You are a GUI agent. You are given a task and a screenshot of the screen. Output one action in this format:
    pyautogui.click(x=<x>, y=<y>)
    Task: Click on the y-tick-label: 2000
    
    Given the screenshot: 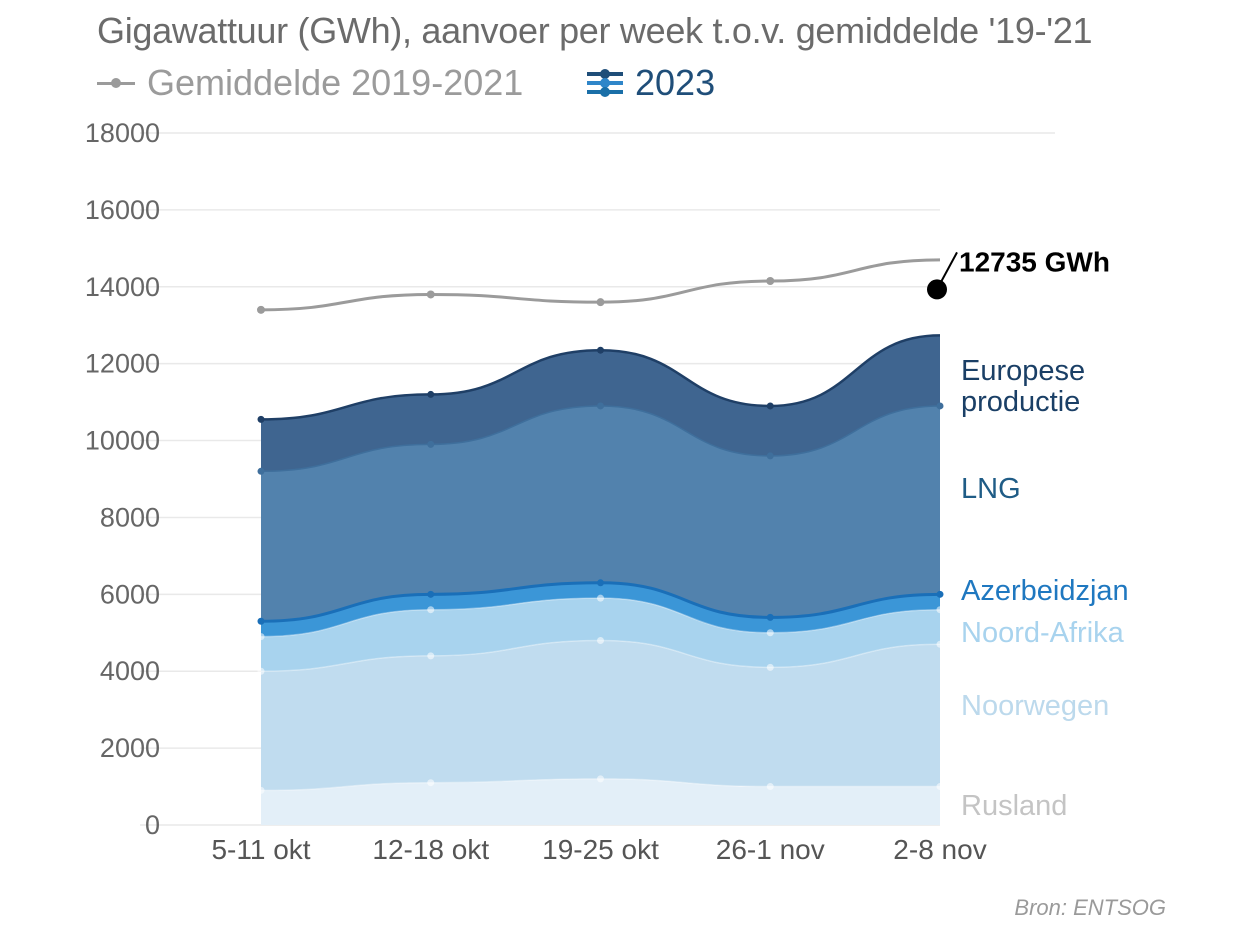 What is the action you would take?
    pyautogui.click(x=130, y=748)
    